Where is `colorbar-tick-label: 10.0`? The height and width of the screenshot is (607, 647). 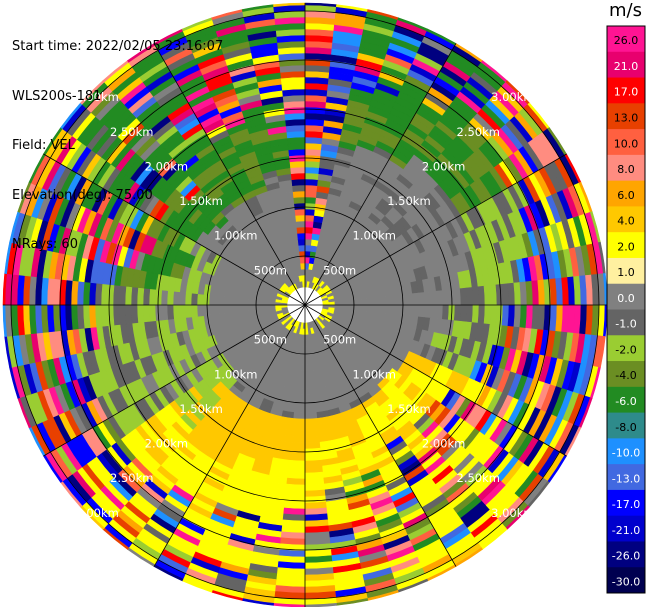 colorbar-tick-label: 10.0 is located at coordinates (626, 143).